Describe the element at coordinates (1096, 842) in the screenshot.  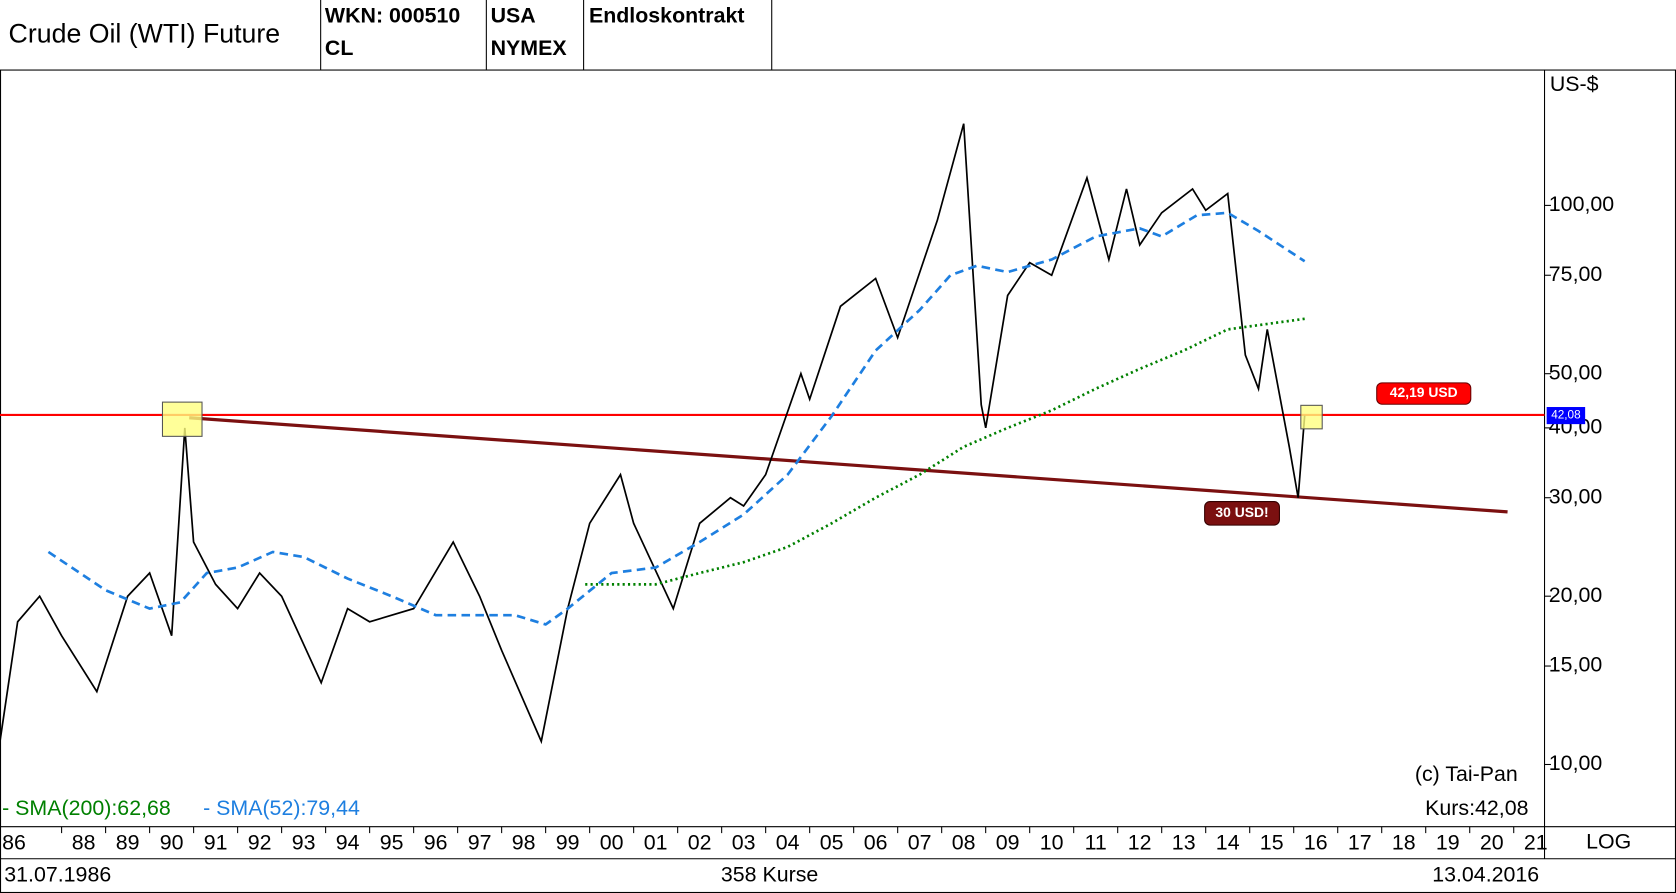
I see `x-tick-label: 11` at that location.